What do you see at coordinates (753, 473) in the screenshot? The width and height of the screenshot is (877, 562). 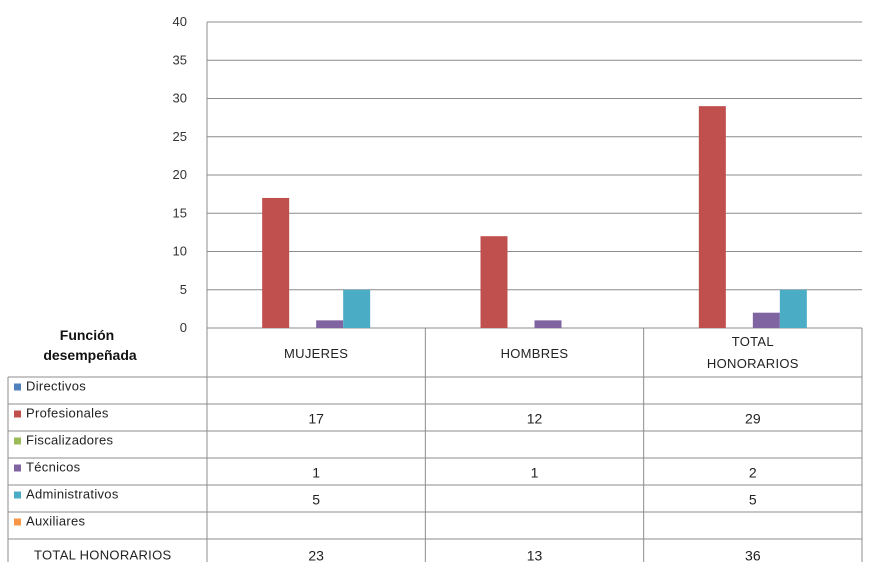 I see `cell-value: 2` at bounding box center [753, 473].